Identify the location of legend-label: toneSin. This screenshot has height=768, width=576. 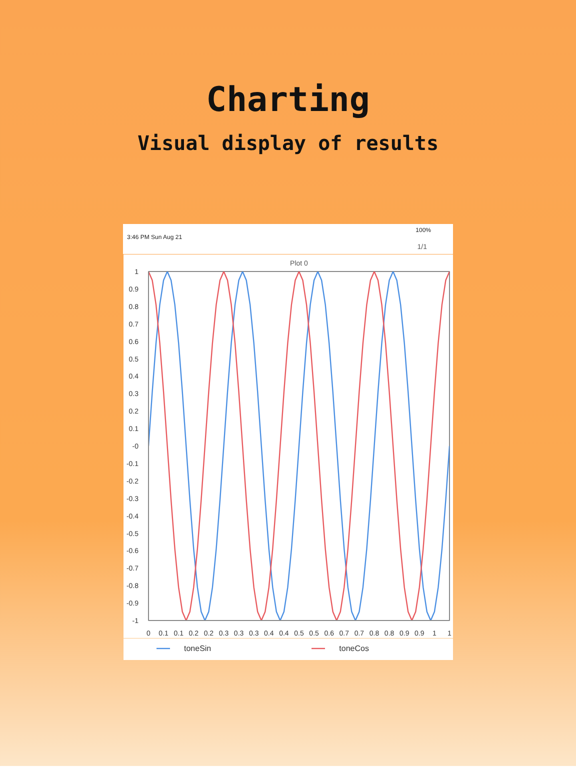
(198, 648).